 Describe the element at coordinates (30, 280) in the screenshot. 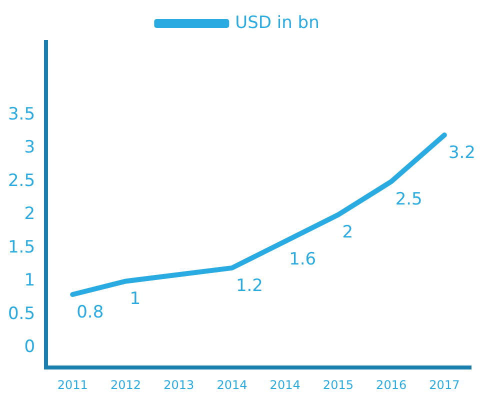

I see `y-tick-label: 1` at that location.